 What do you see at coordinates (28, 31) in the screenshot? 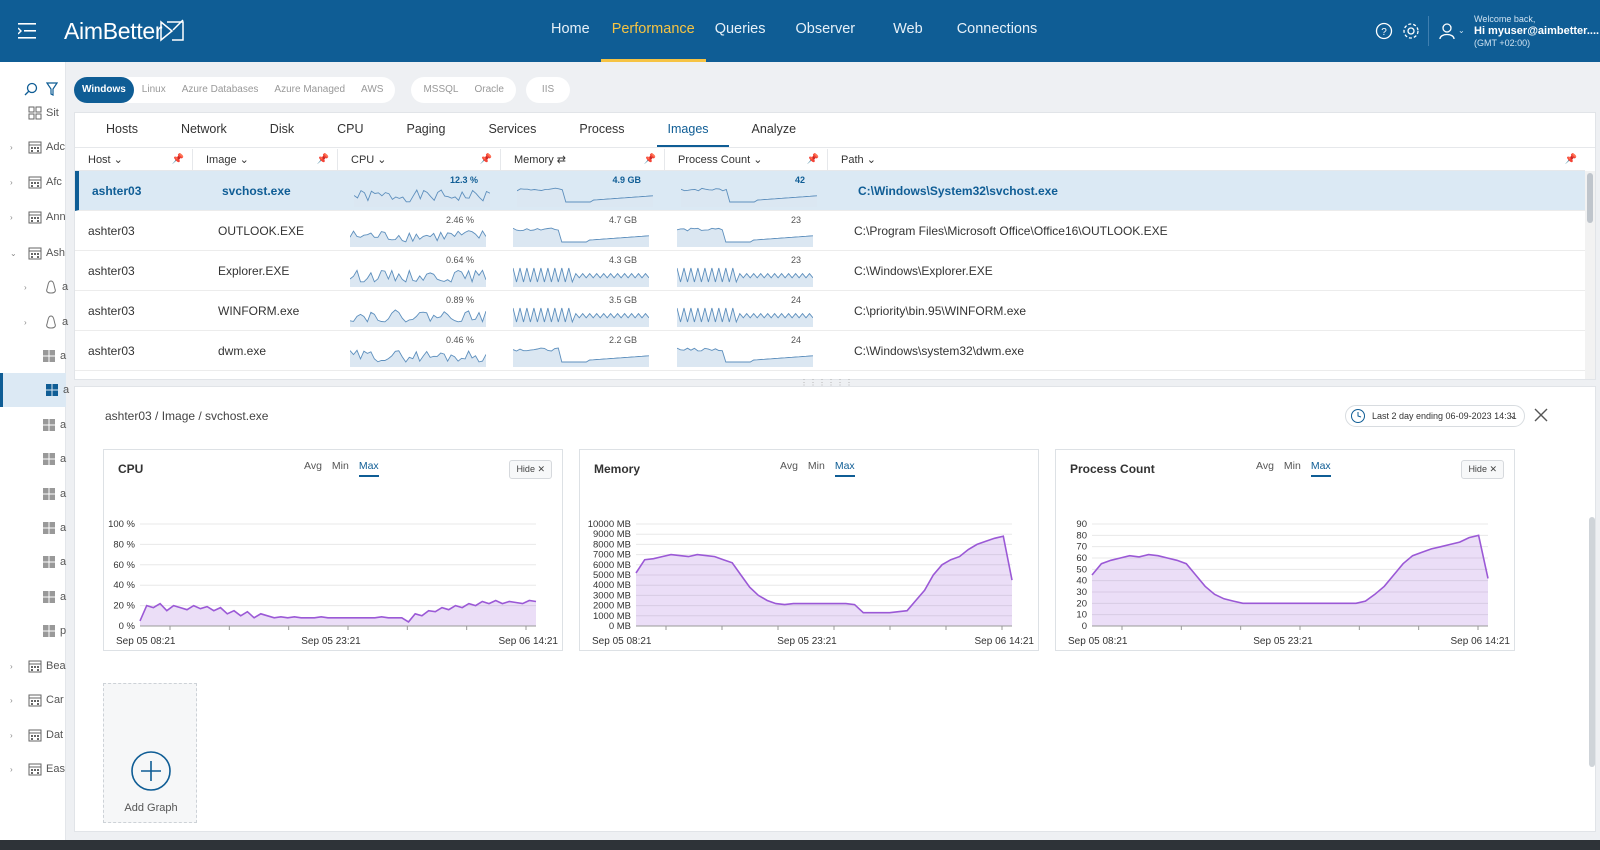
I see `menu-icon` at bounding box center [28, 31].